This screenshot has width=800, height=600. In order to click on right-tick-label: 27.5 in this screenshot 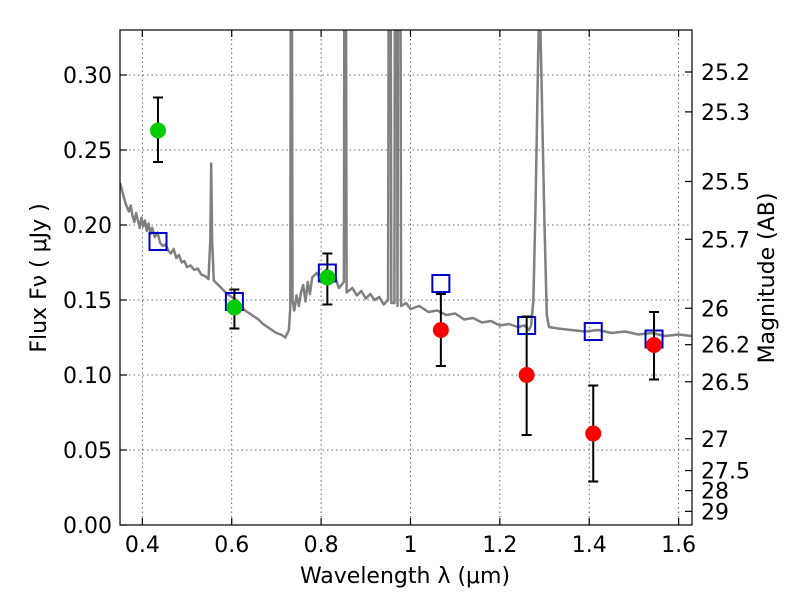, I will do `click(725, 472)`.